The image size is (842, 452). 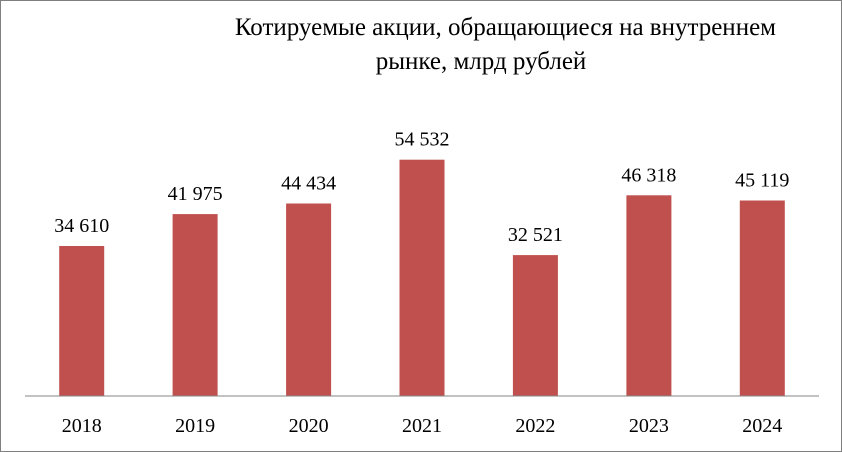 What do you see at coordinates (649, 295) in the screenshot?
I see `bar-2023` at bounding box center [649, 295].